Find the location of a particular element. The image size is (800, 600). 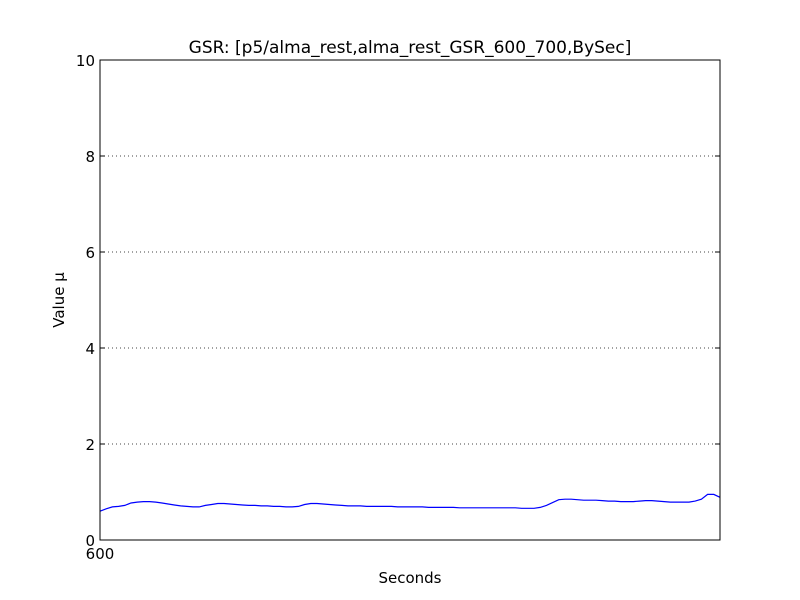

y-tick-label: 8 is located at coordinates (90, 157).